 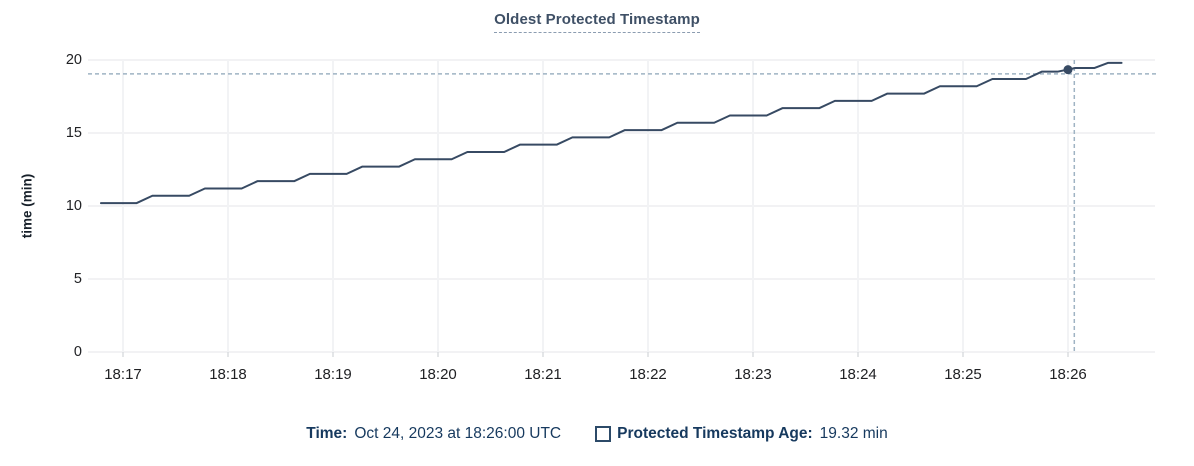 I want to click on hover-point-dot, so click(x=1068, y=70).